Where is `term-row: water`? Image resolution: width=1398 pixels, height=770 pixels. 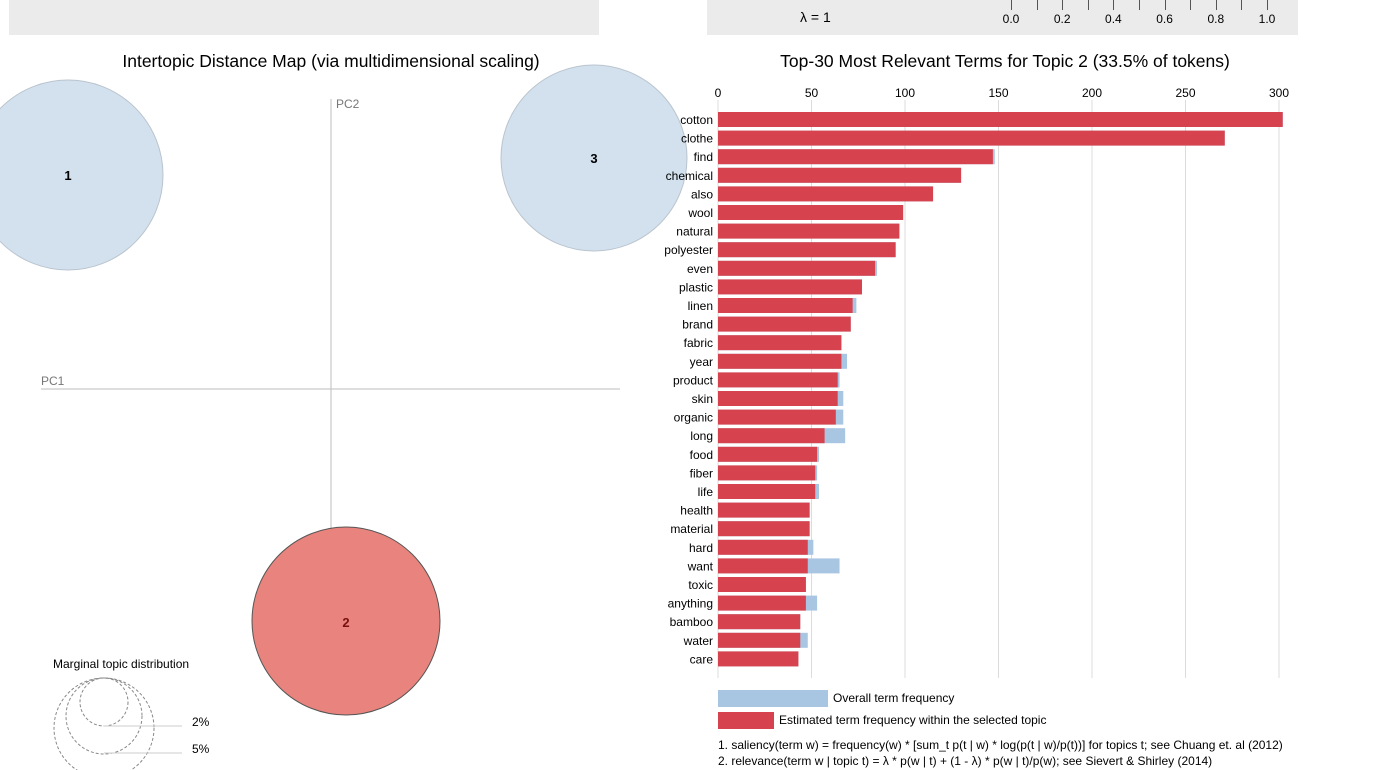 term-row: water is located at coordinates (745, 640).